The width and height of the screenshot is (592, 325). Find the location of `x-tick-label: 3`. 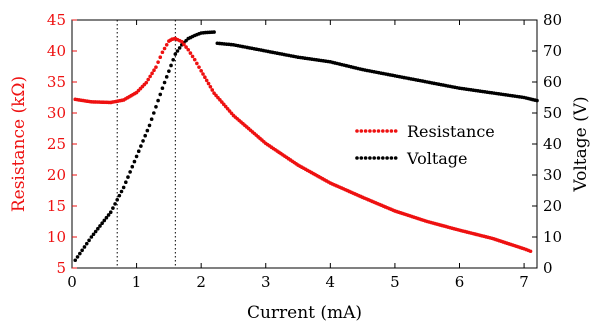

x-tick-label: 3 is located at coordinates (266, 282).